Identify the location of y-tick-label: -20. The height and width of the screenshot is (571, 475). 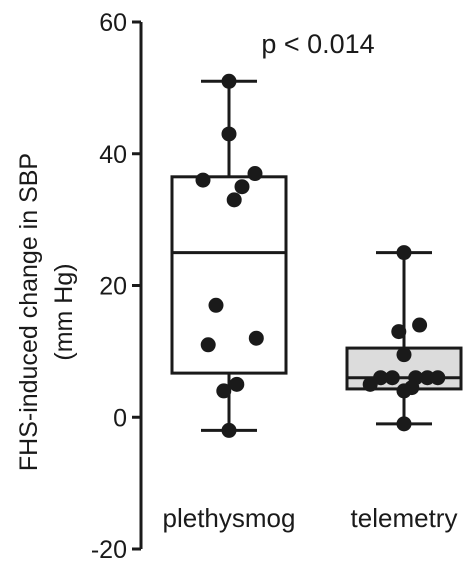
(109, 550).